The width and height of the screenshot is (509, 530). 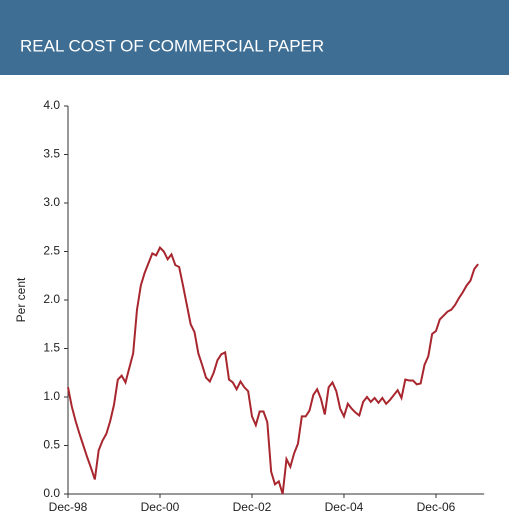 I want to click on y-tick-label: 0.5, so click(x=51, y=445).